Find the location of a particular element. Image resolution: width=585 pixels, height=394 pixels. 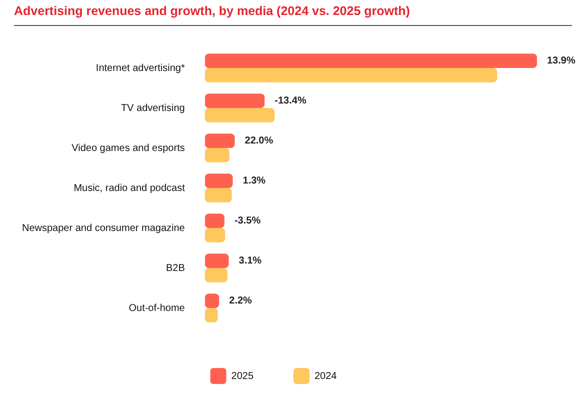

annotation: 13.9% is located at coordinates (561, 61).